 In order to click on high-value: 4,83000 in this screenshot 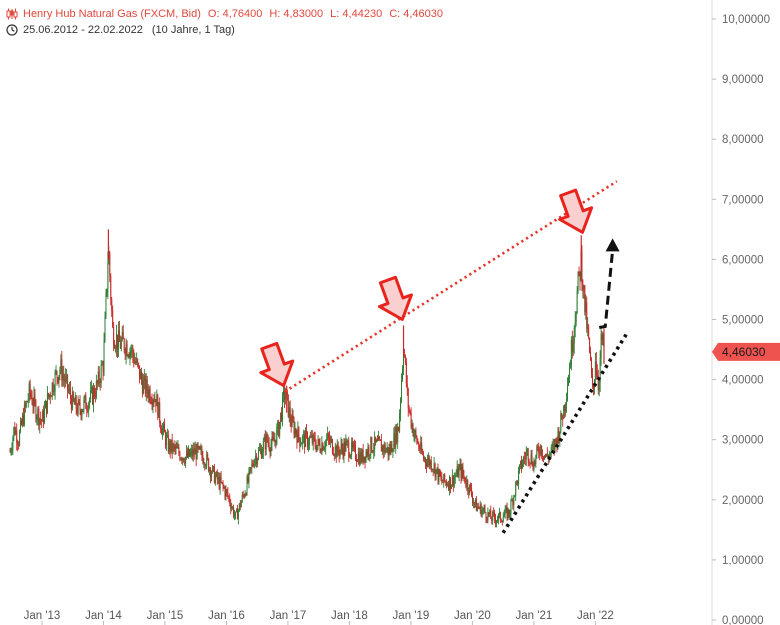, I will do `click(303, 14)`.